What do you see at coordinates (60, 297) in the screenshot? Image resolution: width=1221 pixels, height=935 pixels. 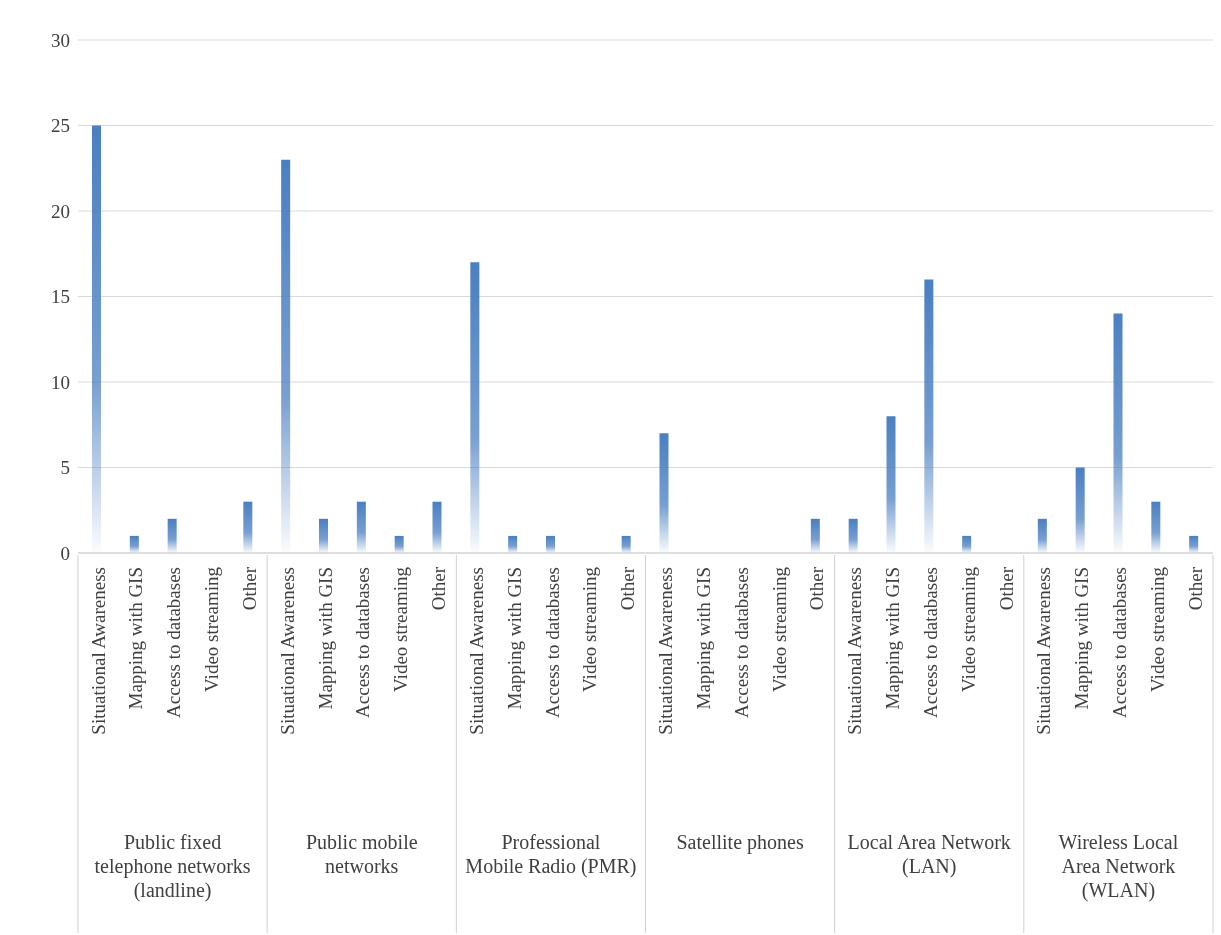 I see `y-tick-label: 15` at bounding box center [60, 297].